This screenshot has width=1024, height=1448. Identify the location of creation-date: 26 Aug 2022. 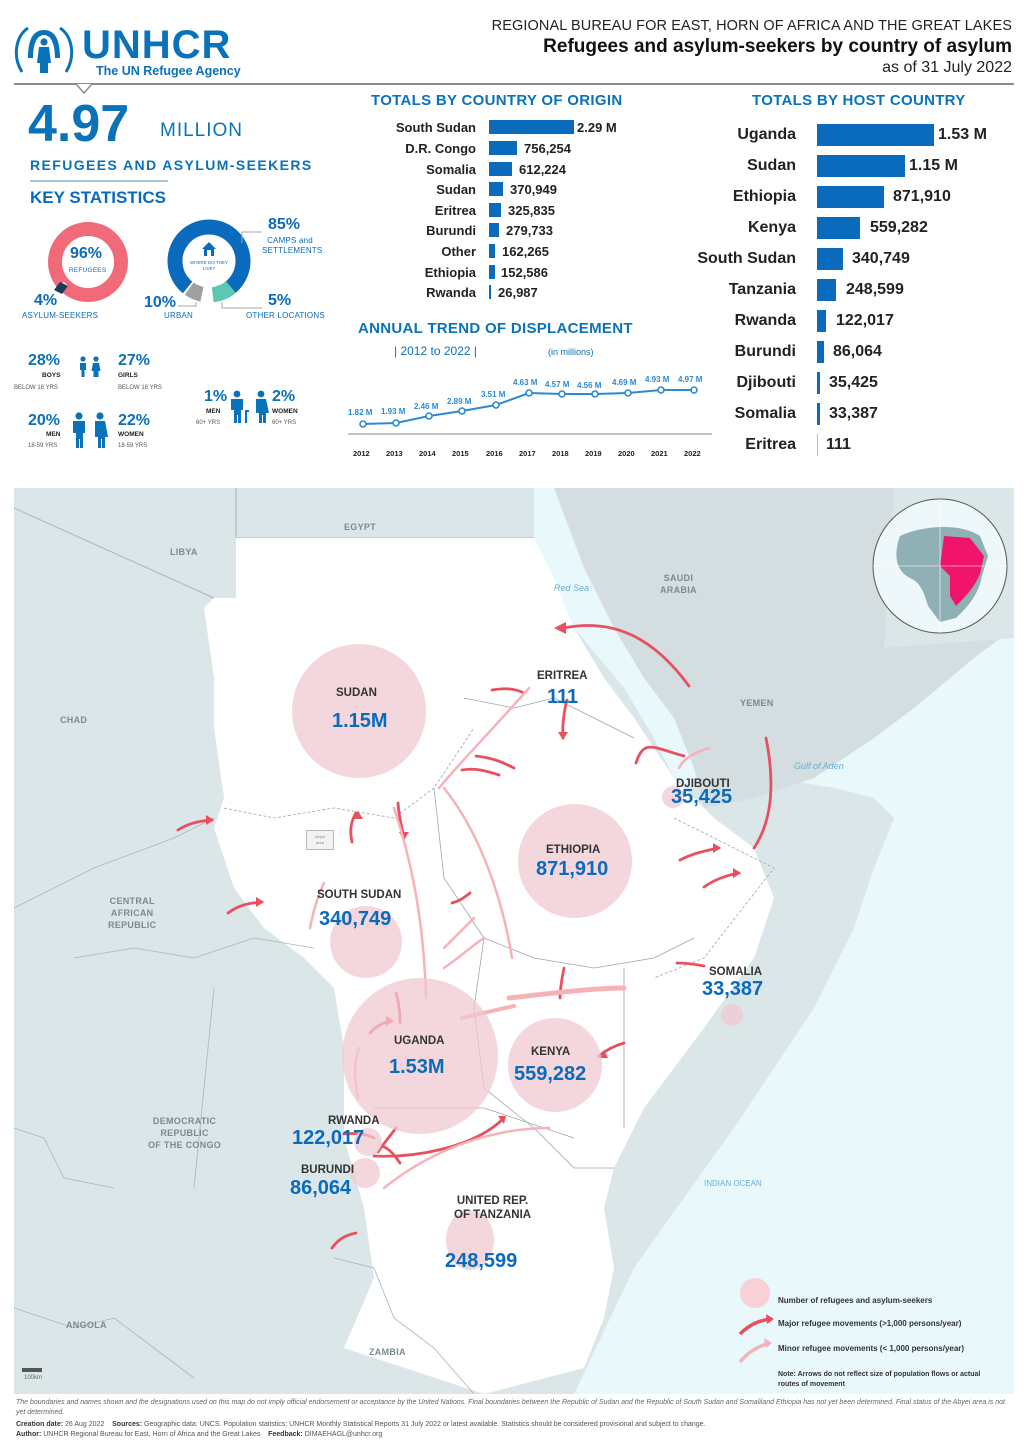
(85, 1424).